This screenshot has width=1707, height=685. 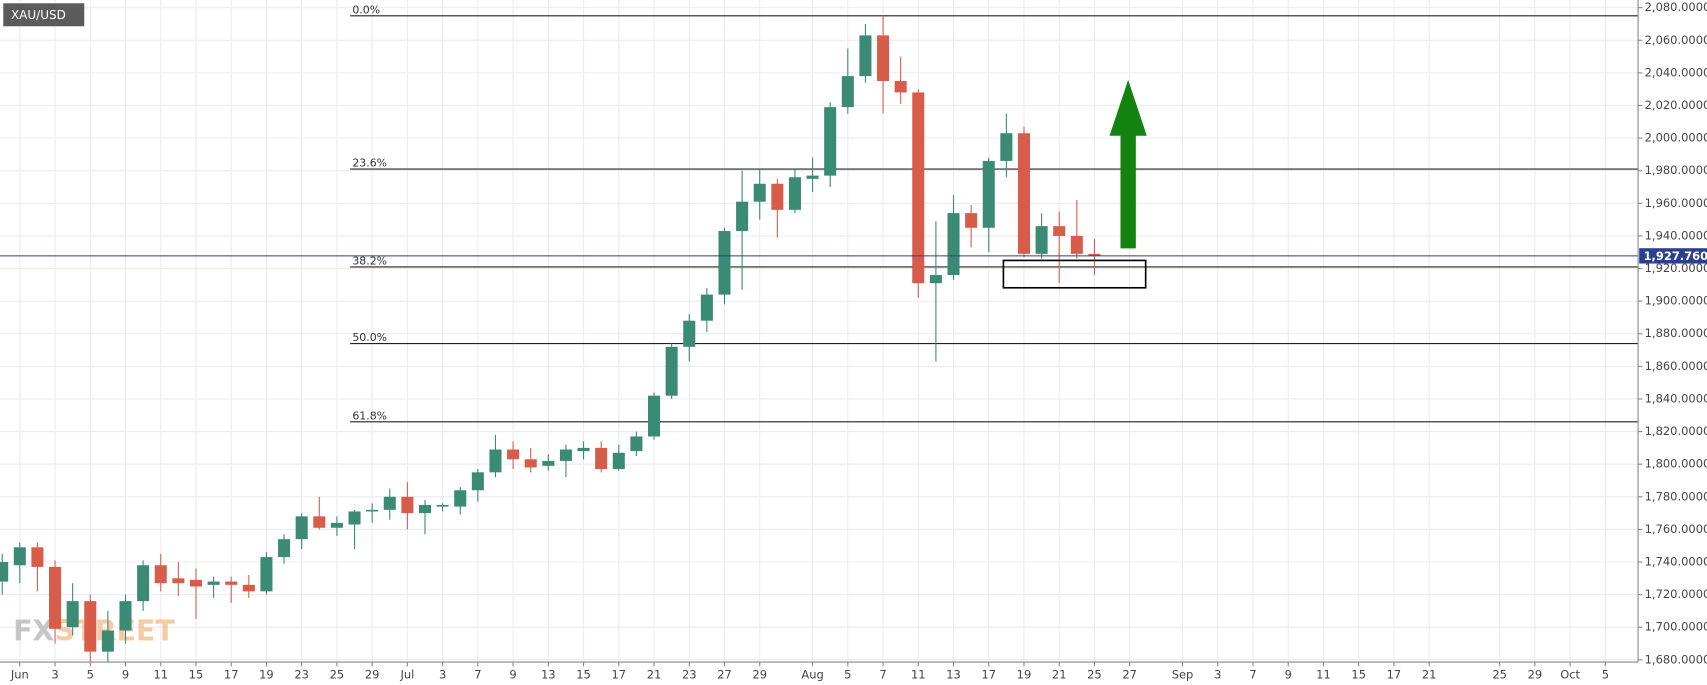 I want to click on y-tick-label: 1,800.0000, so click(x=1676, y=464).